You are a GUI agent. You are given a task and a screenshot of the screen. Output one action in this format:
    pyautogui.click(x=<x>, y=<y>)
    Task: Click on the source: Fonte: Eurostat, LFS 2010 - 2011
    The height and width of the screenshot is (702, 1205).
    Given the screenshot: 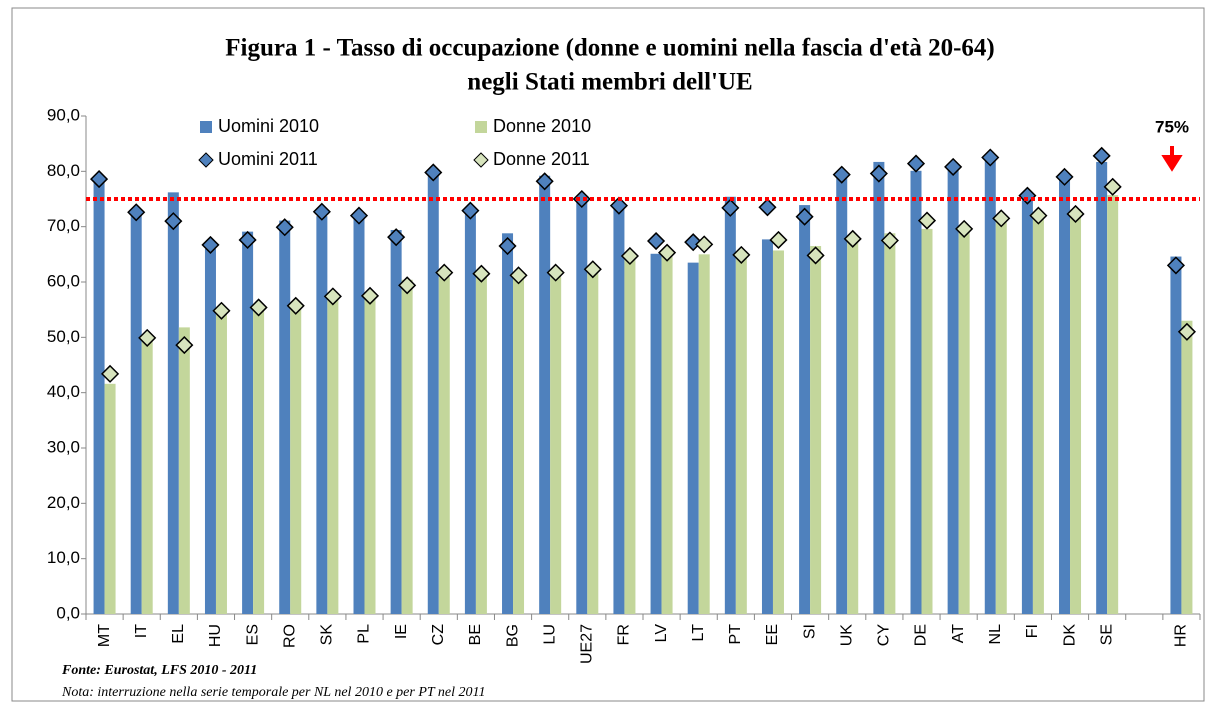 What is the action you would take?
    pyautogui.click(x=159, y=670)
    